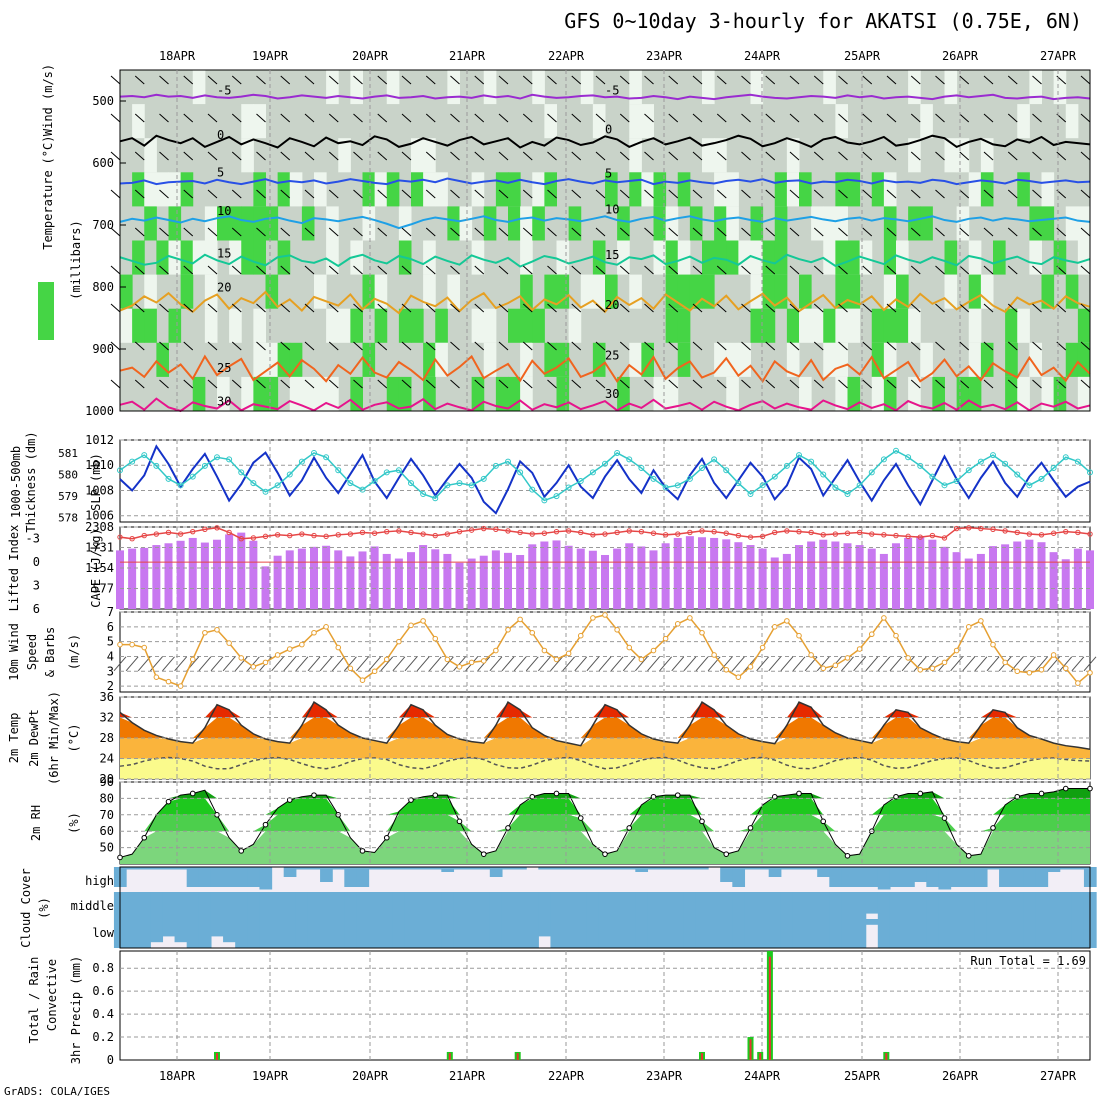 The width and height of the screenshot is (1100, 1100). I want to click on minmax-axis-label: (6hr Min/Max), so click(54, 738).